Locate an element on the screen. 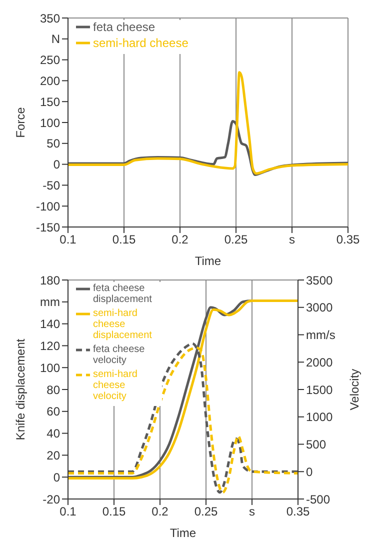  y2-tick-label: 500 is located at coordinates (316, 445).